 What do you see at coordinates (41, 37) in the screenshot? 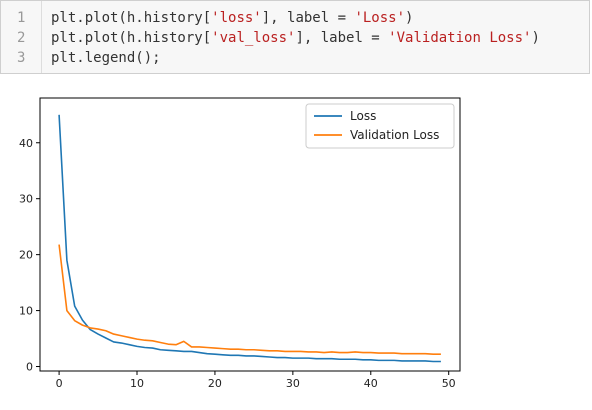
I see `gutter-divider` at bounding box center [41, 37].